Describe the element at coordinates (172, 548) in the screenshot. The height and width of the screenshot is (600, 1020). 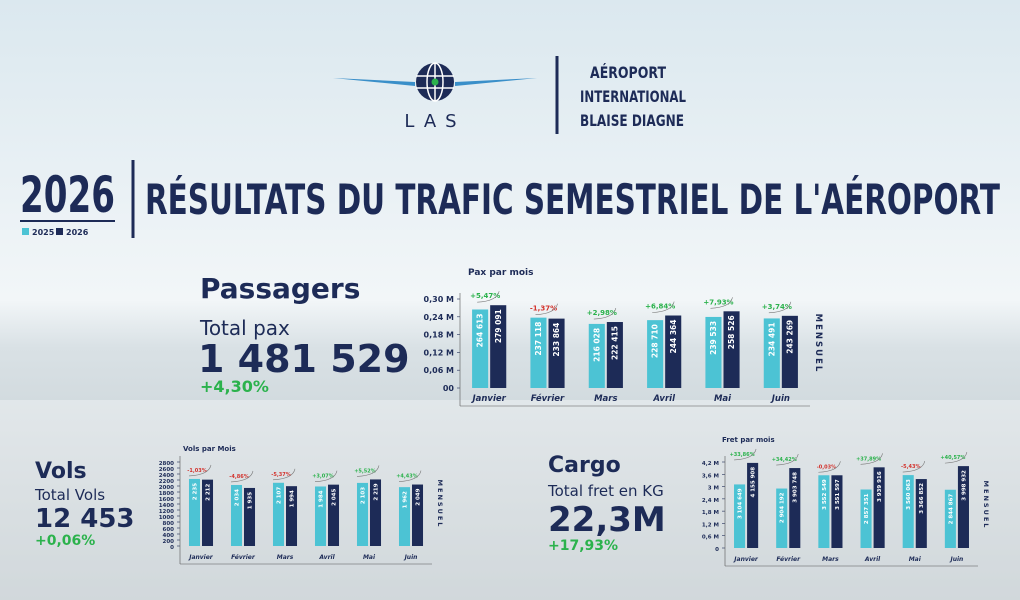
I see `y-tick-label: 0` at that location.